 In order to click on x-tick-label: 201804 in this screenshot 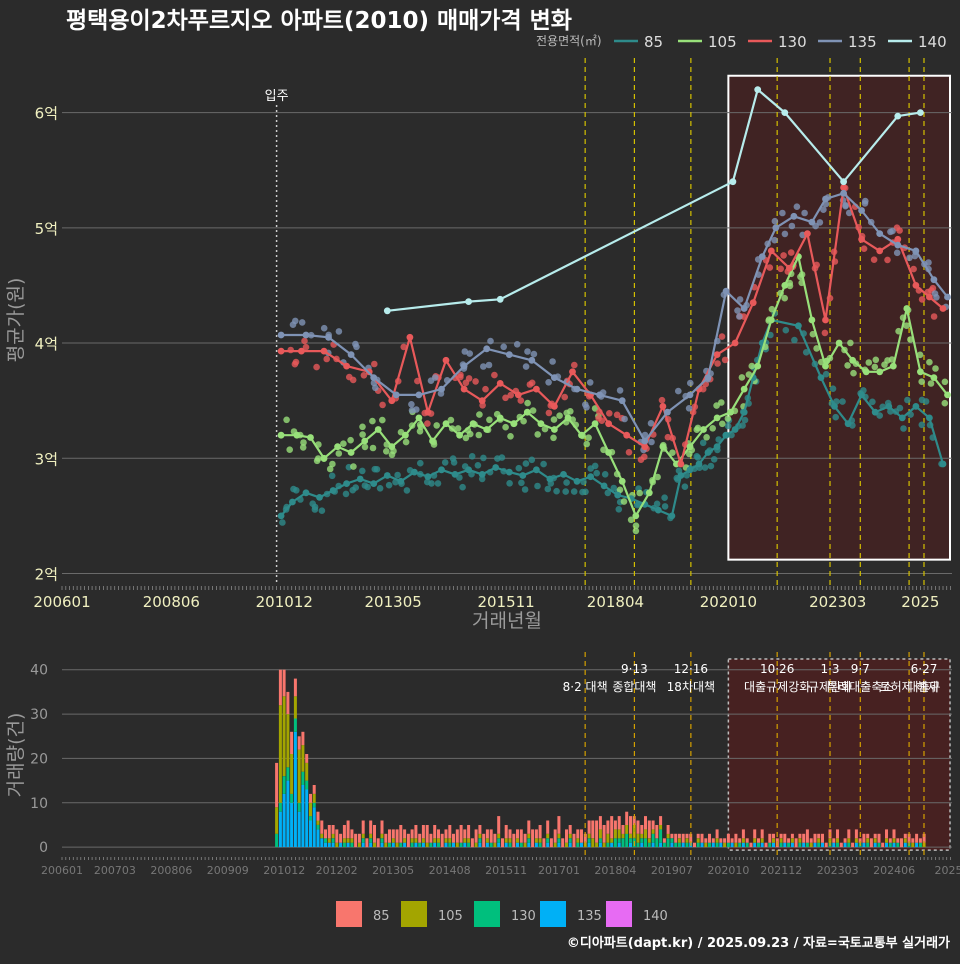, I will do `click(615, 602)`.